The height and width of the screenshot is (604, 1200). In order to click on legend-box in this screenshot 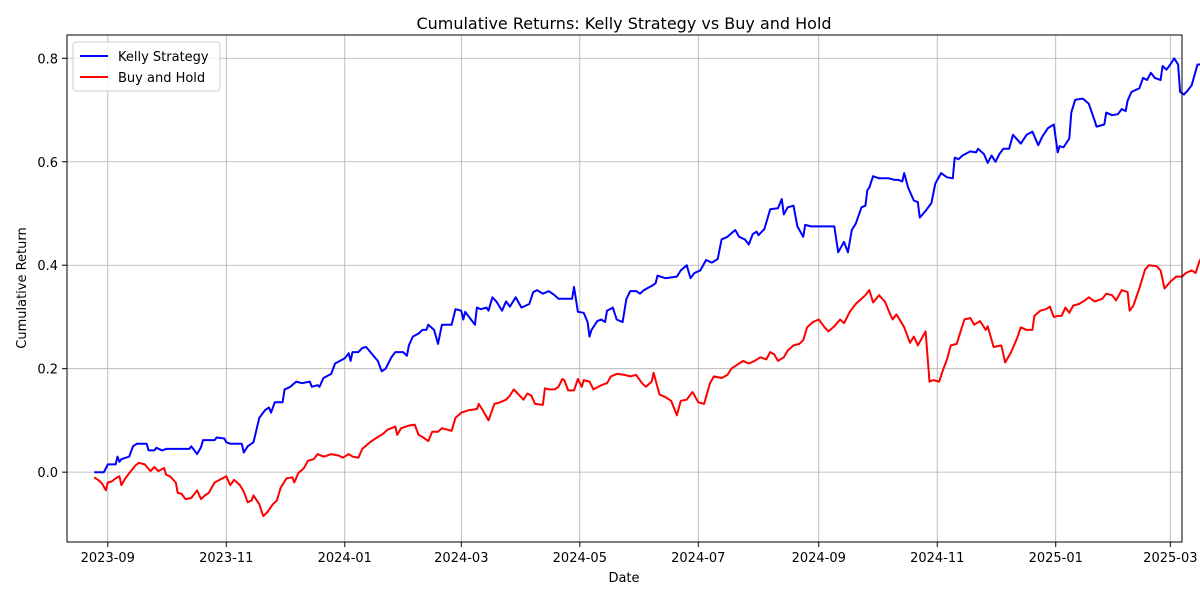, I will do `click(146, 66)`.